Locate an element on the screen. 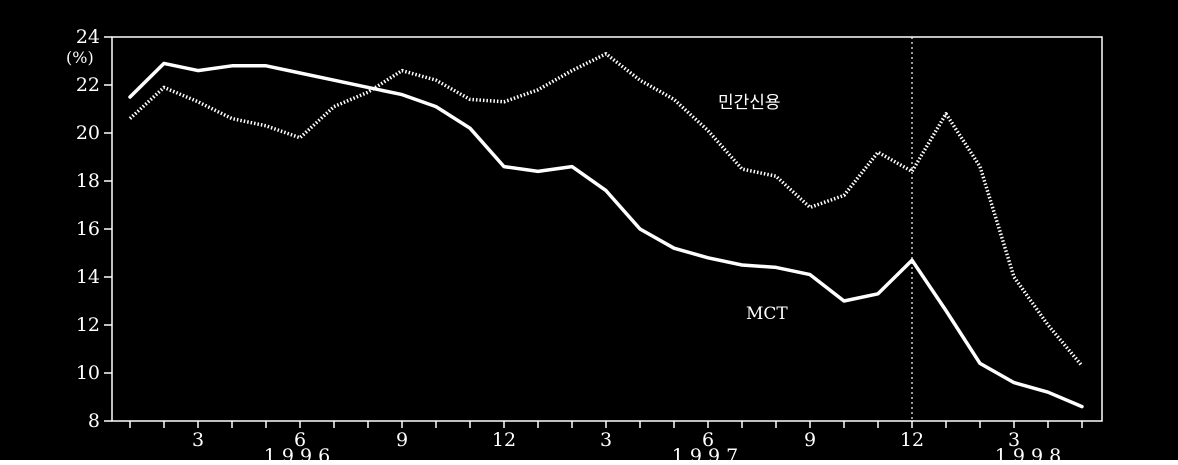 This screenshot has width=1178, height=465. year-label: 1998 is located at coordinates (1031, 452).